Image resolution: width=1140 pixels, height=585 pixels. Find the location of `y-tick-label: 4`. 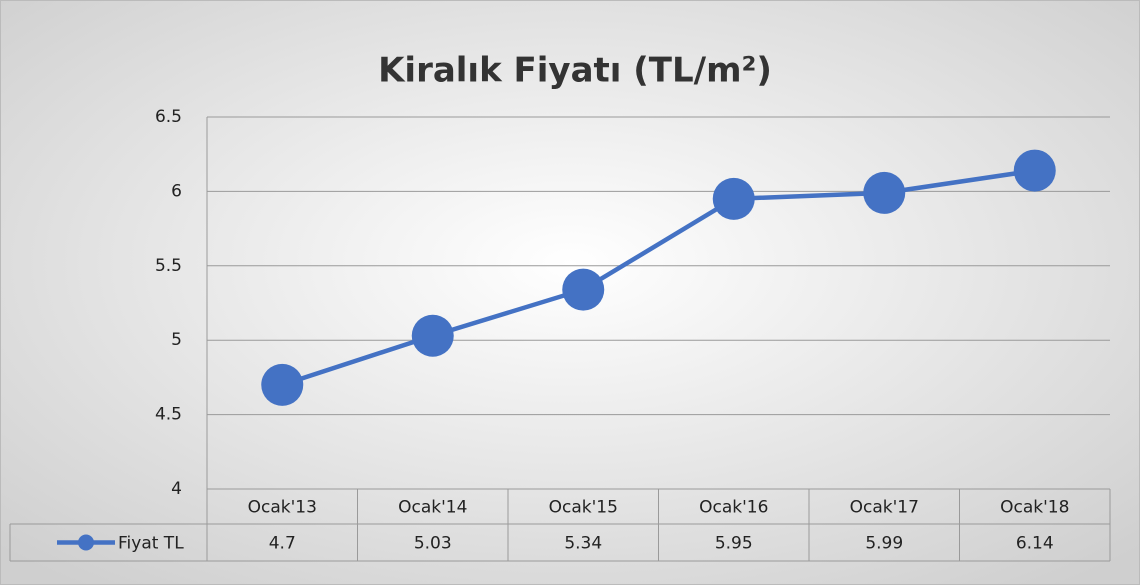

y-tick-label: 4 is located at coordinates (176, 489).